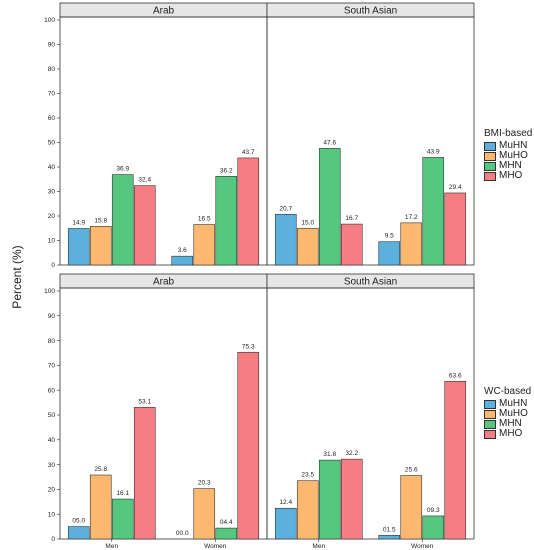 This screenshot has width=534, height=550. Describe the element at coordinates (455, 187) in the screenshot. I see `data-label: 29.4` at that location.